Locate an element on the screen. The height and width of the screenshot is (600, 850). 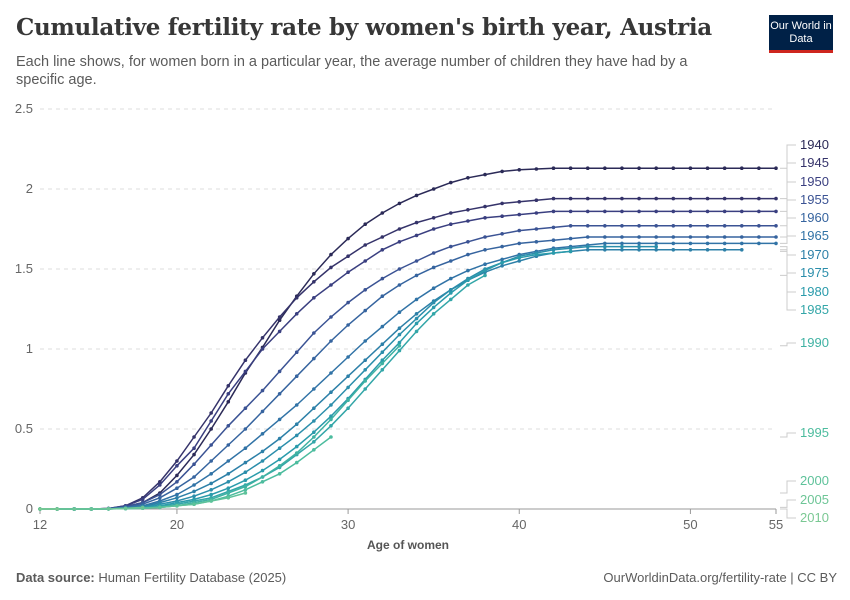
owid-logo: Our World in Data is located at coordinates (801, 34).